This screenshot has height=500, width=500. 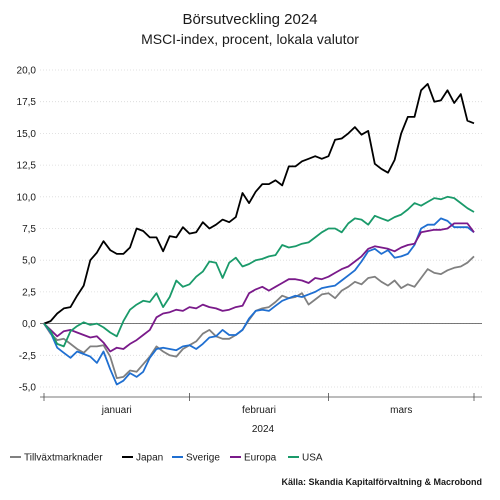 I want to click on legend-item: Japan, so click(x=142, y=458).